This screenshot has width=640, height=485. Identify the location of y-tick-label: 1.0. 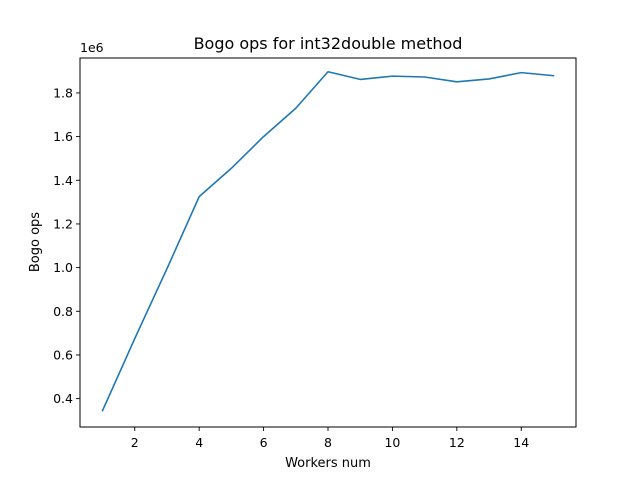
(63, 267).